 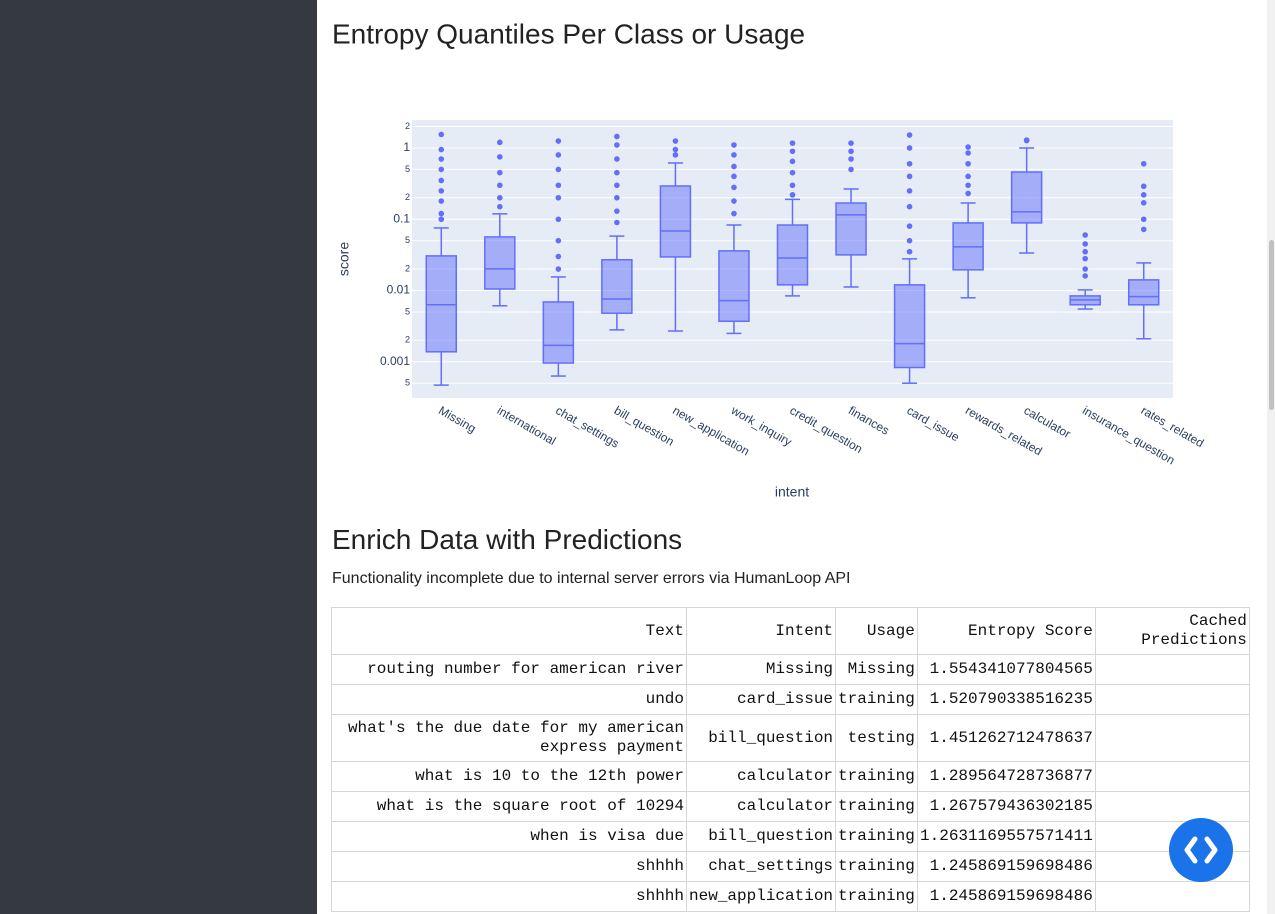 What do you see at coordinates (509, 806) in the screenshot?
I see `table-cell: what is the square root of 10294` at bounding box center [509, 806].